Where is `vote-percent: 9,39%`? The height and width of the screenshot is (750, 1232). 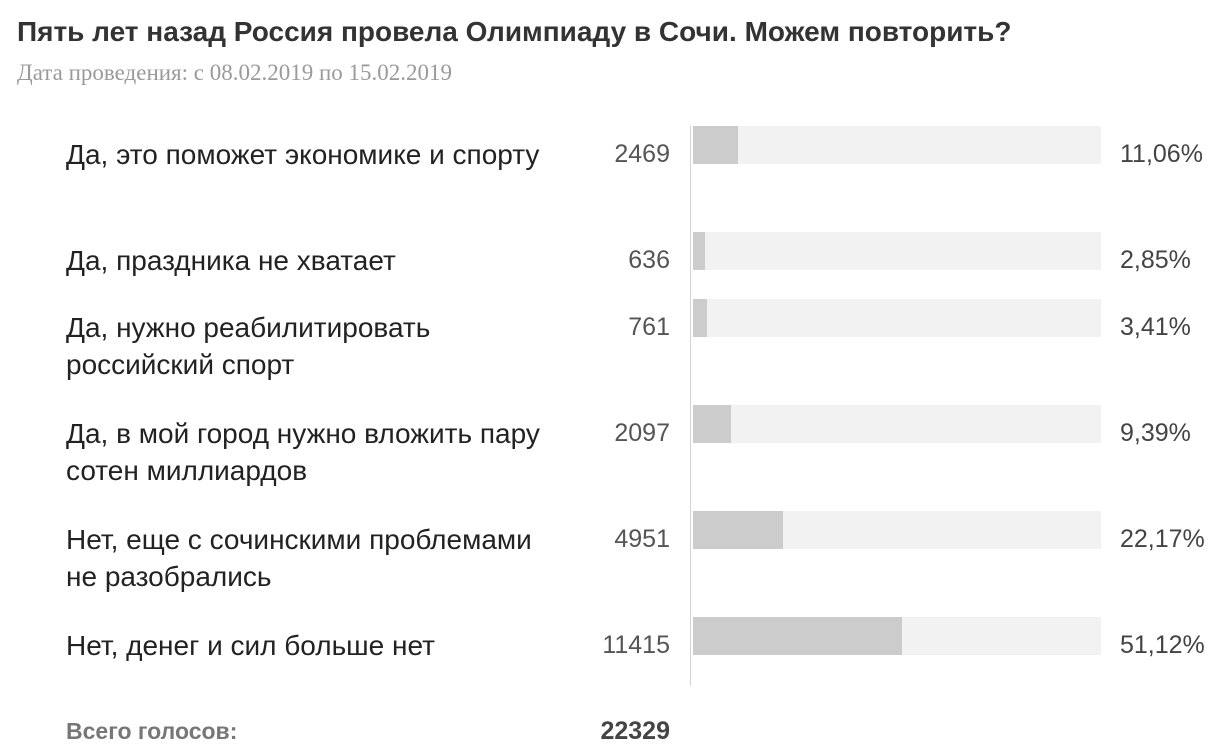
vote-percent: 9,39% is located at coordinates (1155, 433).